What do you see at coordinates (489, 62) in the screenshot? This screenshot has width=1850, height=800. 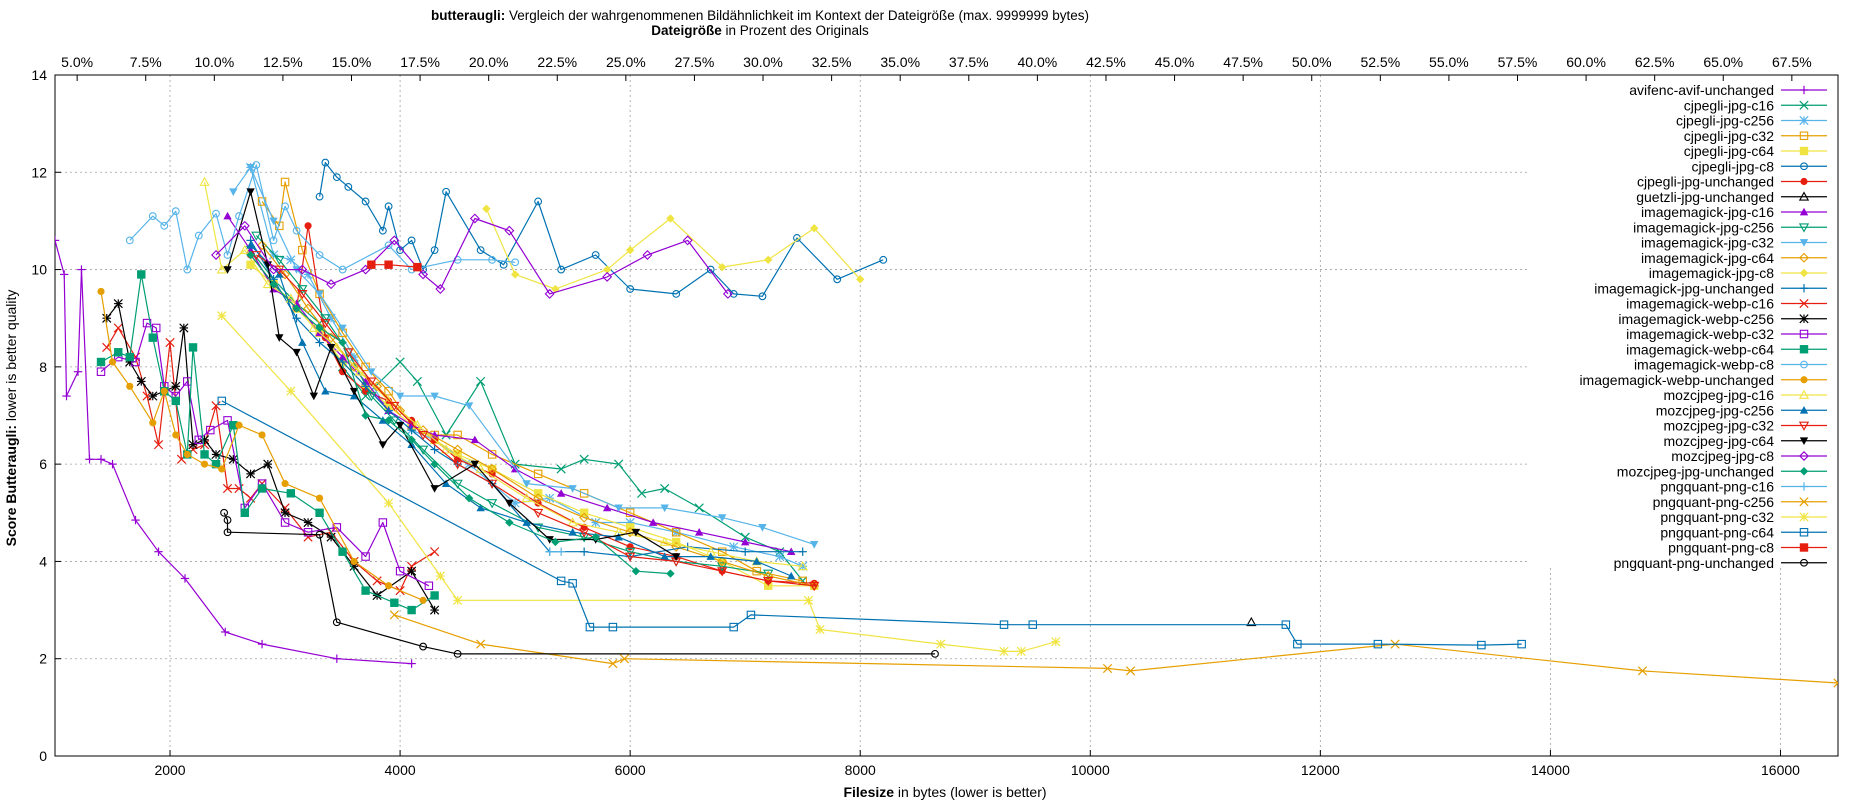 I see `x2-tick-label: 20.0%` at bounding box center [489, 62].